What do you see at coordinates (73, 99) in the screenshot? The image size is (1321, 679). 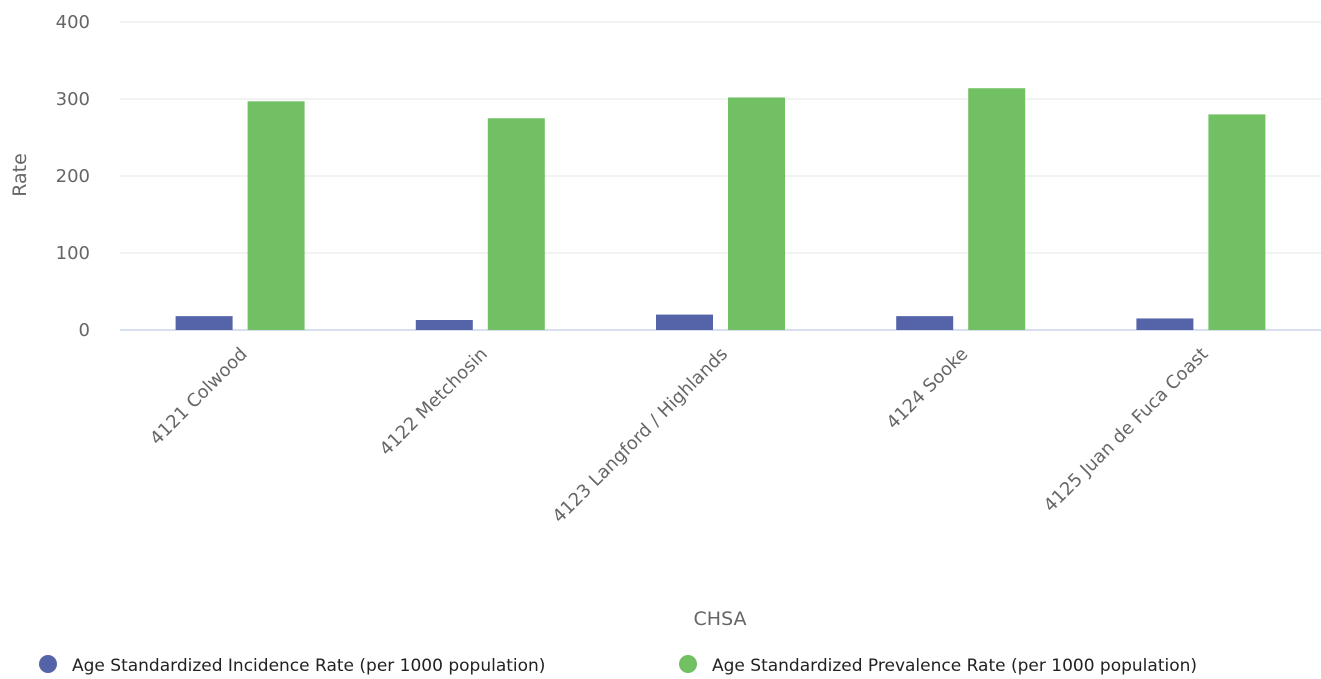 I see `y-tick-label: 300` at bounding box center [73, 99].